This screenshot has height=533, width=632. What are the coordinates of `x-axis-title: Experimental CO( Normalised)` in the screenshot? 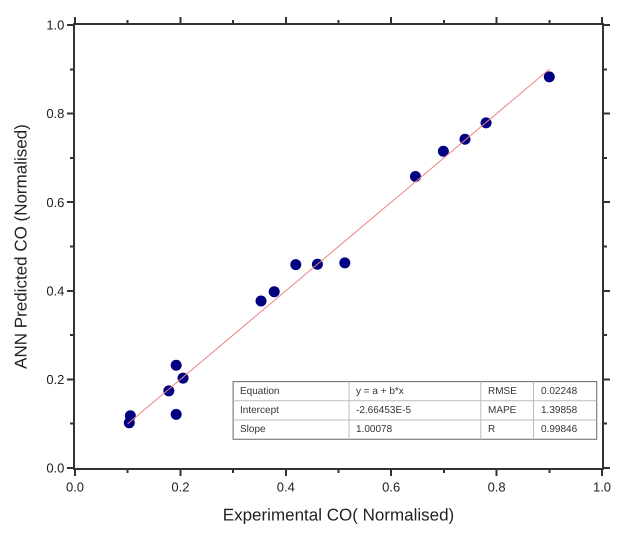 It's located at (338, 515).